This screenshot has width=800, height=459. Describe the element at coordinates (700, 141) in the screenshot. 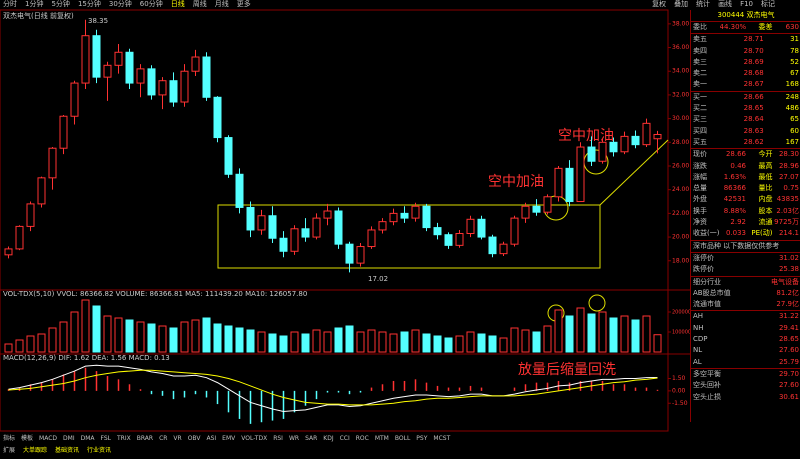

I see `quote-cell: 买五` at that location.